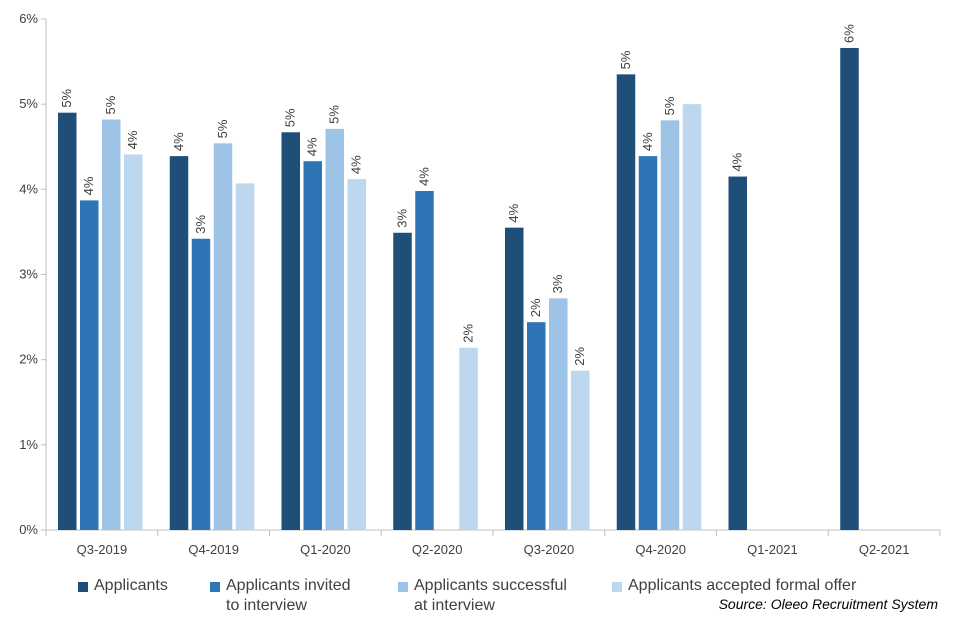 The width and height of the screenshot is (960, 640). What do you see at coordinates (28, 188) in the screenshot?
I see `y-tick-label: 4%` at bounding box center [28, 188].